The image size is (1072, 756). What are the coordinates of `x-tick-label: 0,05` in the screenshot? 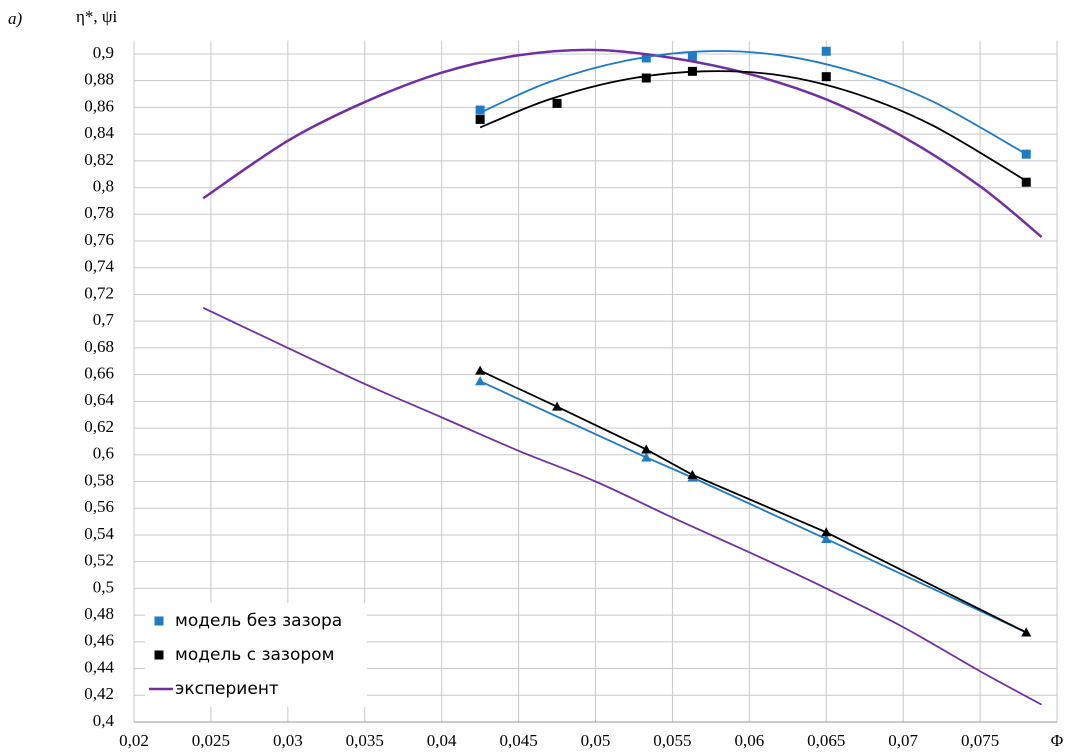 It's located at (596, 740).